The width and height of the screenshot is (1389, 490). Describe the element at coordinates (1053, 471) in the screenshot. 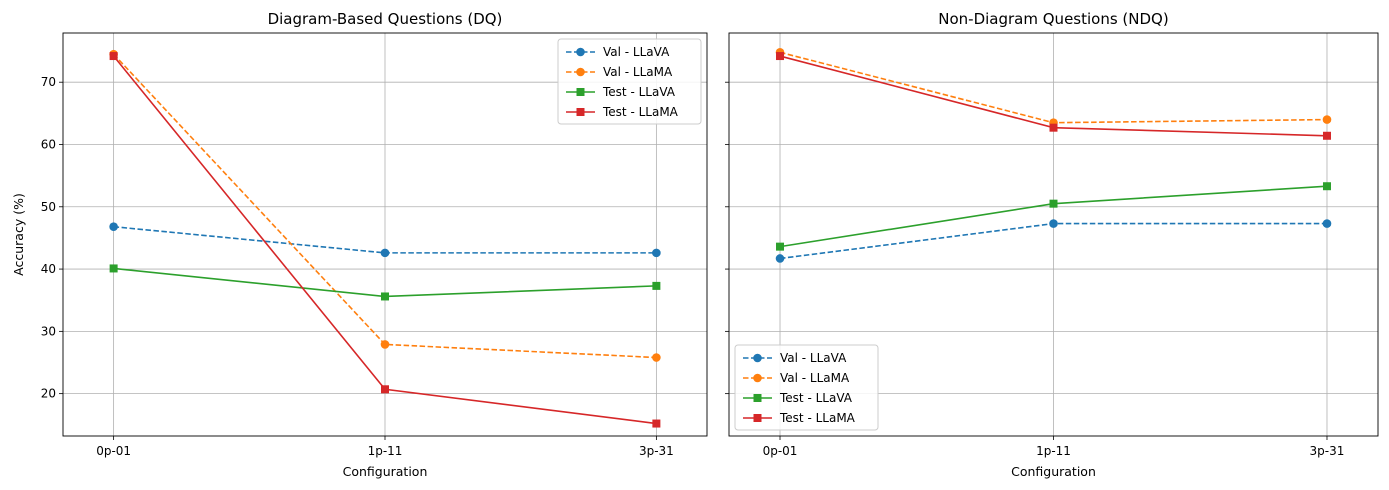

I see `chart-ndq-xlabel: Configuration` at that location.